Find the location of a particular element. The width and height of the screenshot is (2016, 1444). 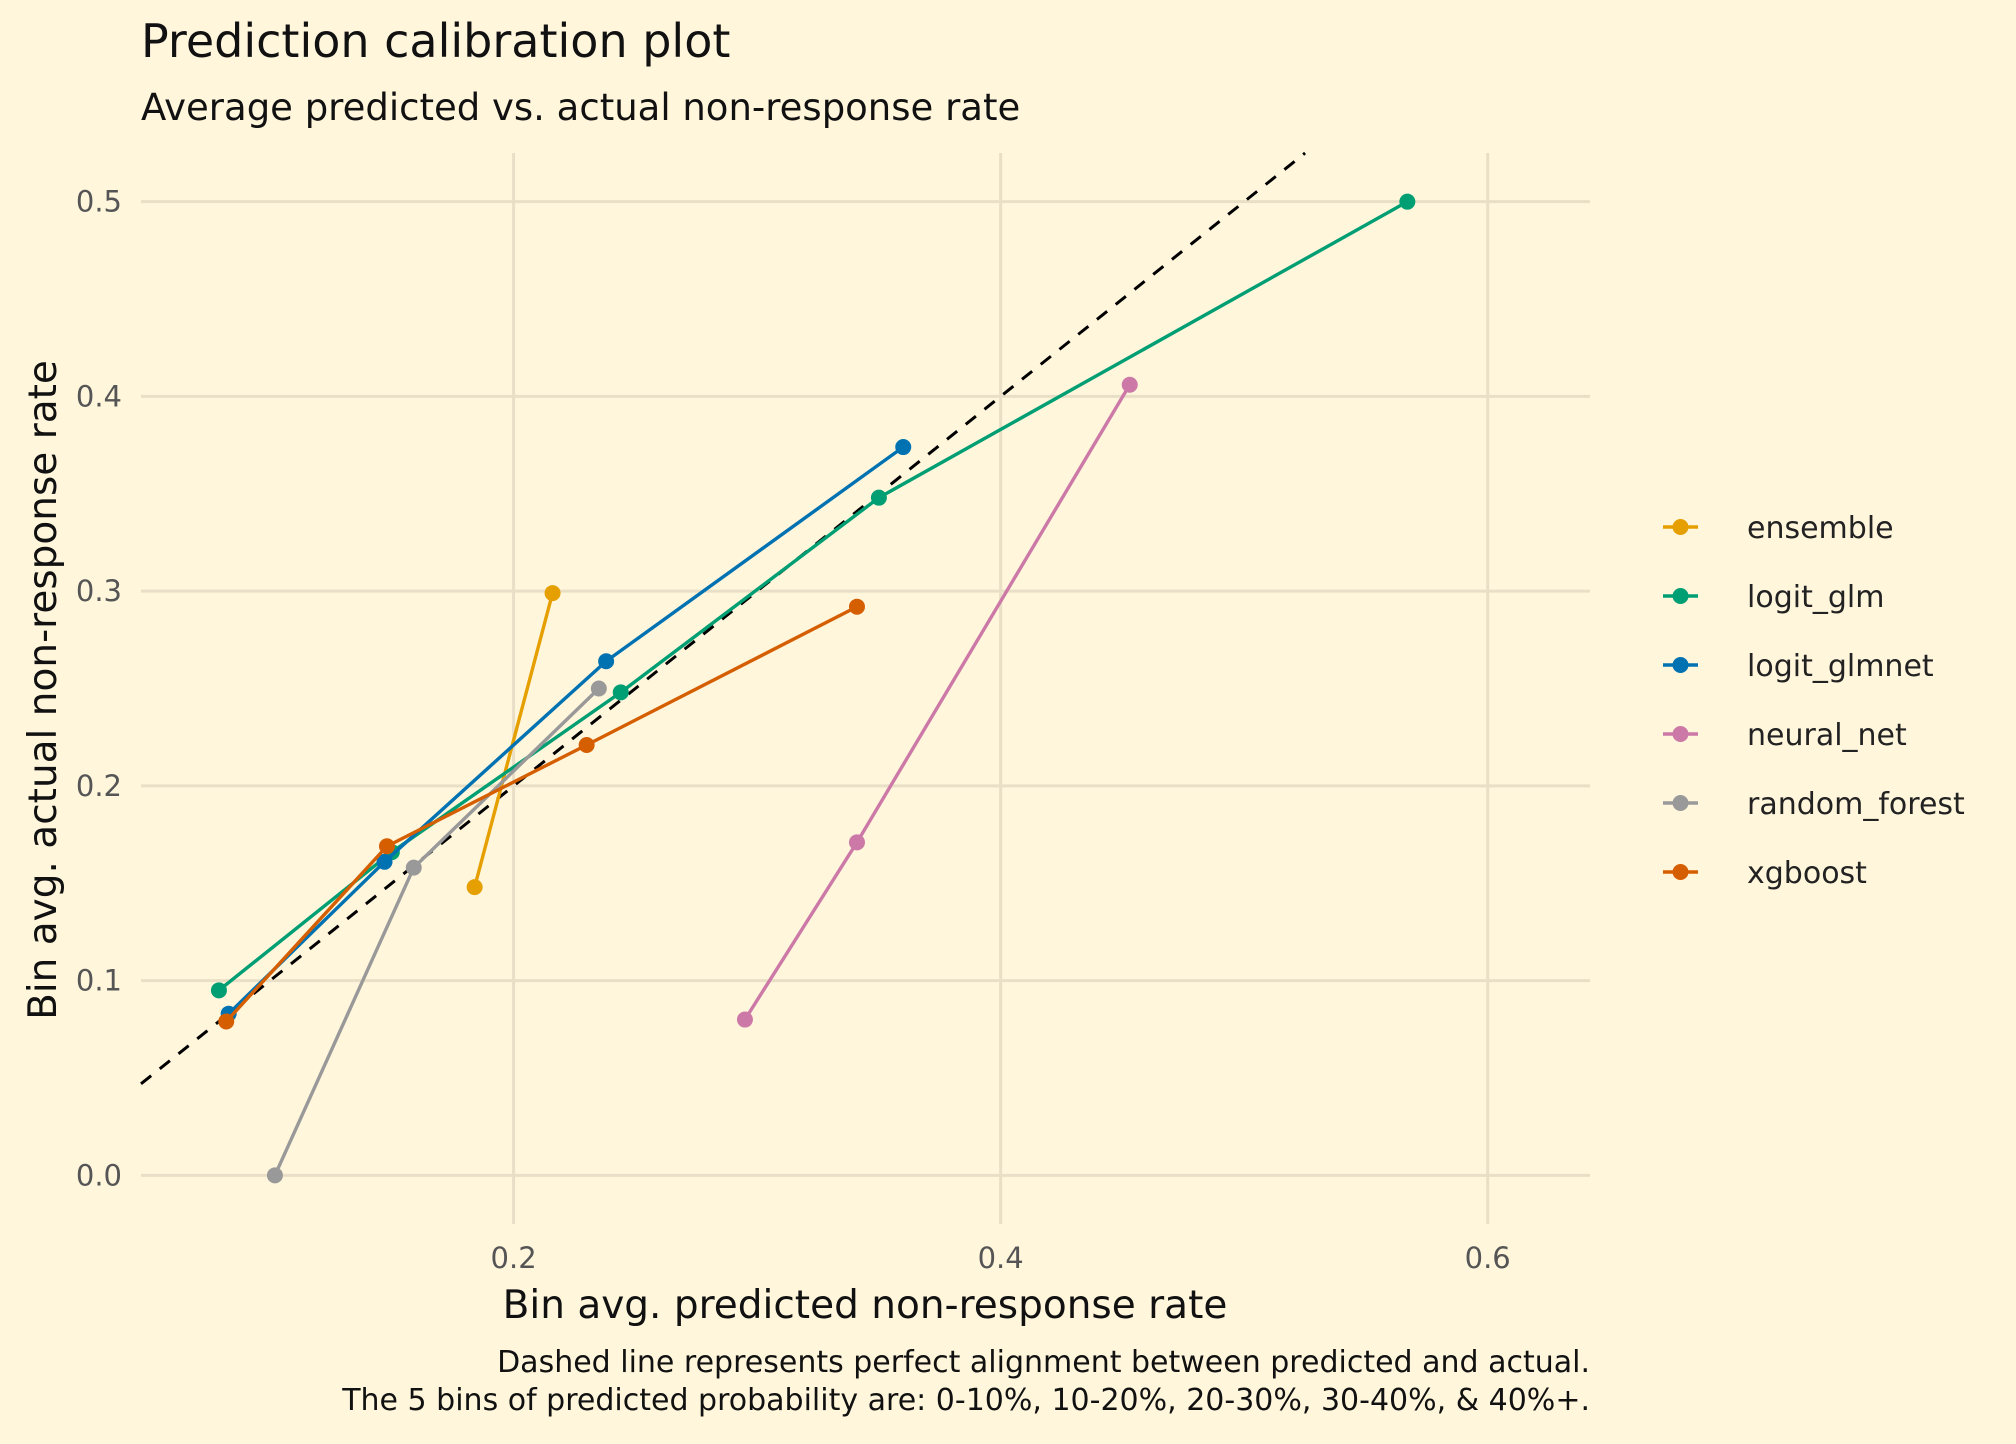

legend-item-ensemble: ensemble is located at coordinates (1778, 528).